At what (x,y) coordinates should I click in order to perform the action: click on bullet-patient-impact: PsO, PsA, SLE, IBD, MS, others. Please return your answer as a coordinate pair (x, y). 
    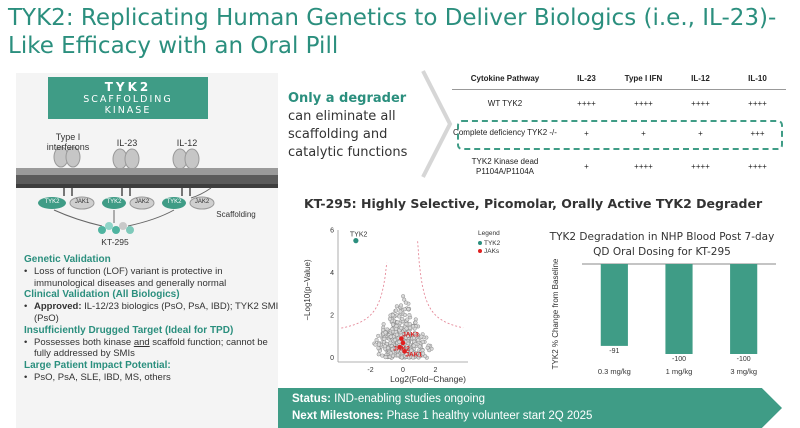
    Looking at the image, I should click on (151, 378).